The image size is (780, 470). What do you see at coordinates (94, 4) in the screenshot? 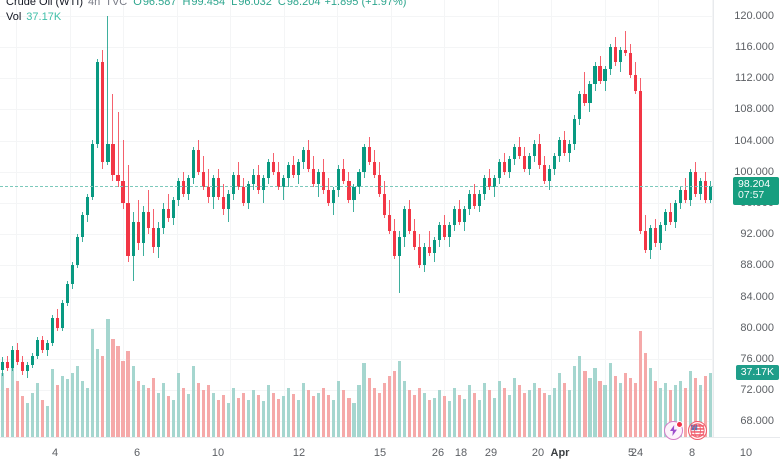
I see `legend-interval: 4h` at bounding box center [94, 4].